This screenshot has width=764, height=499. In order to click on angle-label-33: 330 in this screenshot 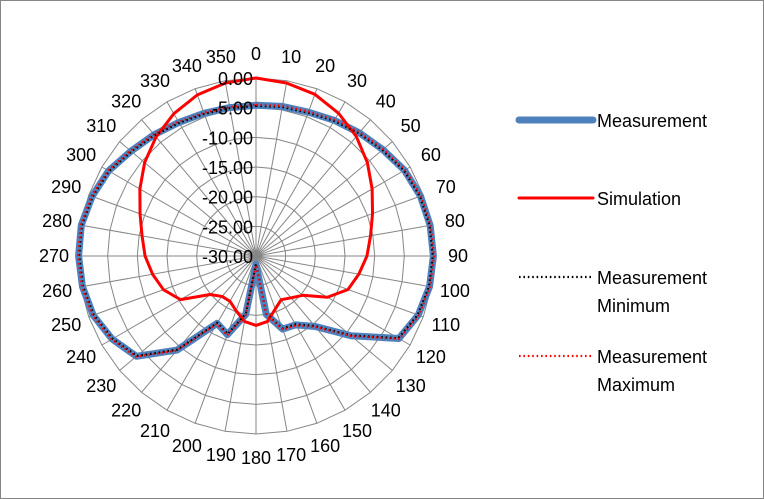, I will do `click(155, 81)`.